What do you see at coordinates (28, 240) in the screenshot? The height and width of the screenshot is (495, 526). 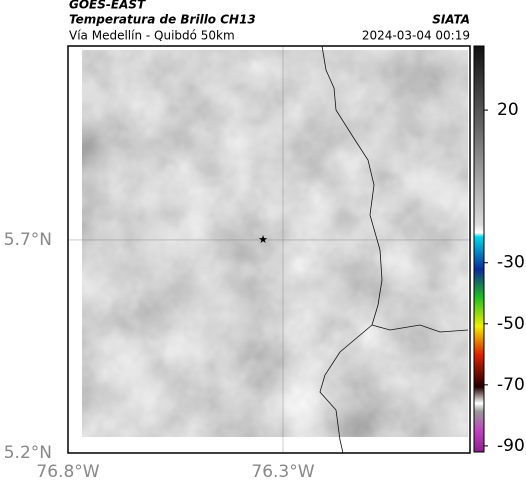 I see `lat-label: 5.7°N` at bounding box center [28, 240].